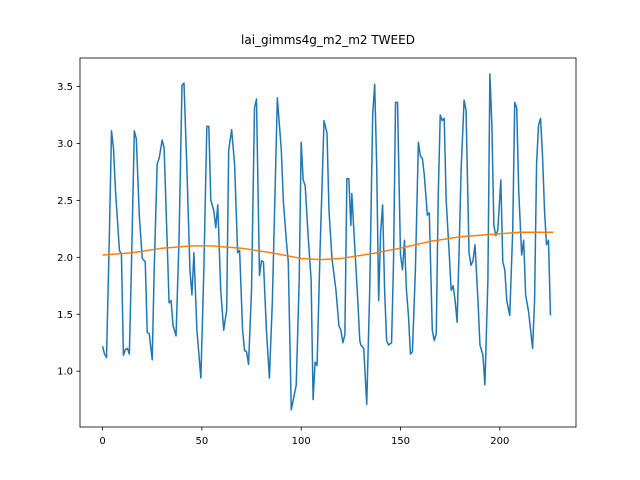 The width and height of the screenshot is (640, 480). Describe the element at coordinates (301, 441) in the screenshot. I see `x-tick-label: 100` at that location.